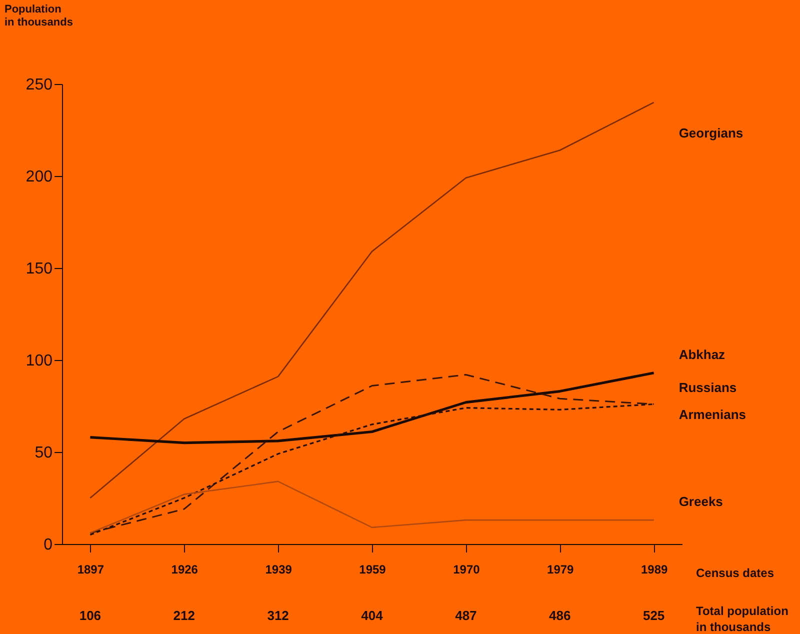 Image resolution: width=800 pixels, height=634 pixels. What do you see at coordinates (735, 573) in the screenshot?
I see `x-axis-title: Census dates` at bounding box center [735, 573].